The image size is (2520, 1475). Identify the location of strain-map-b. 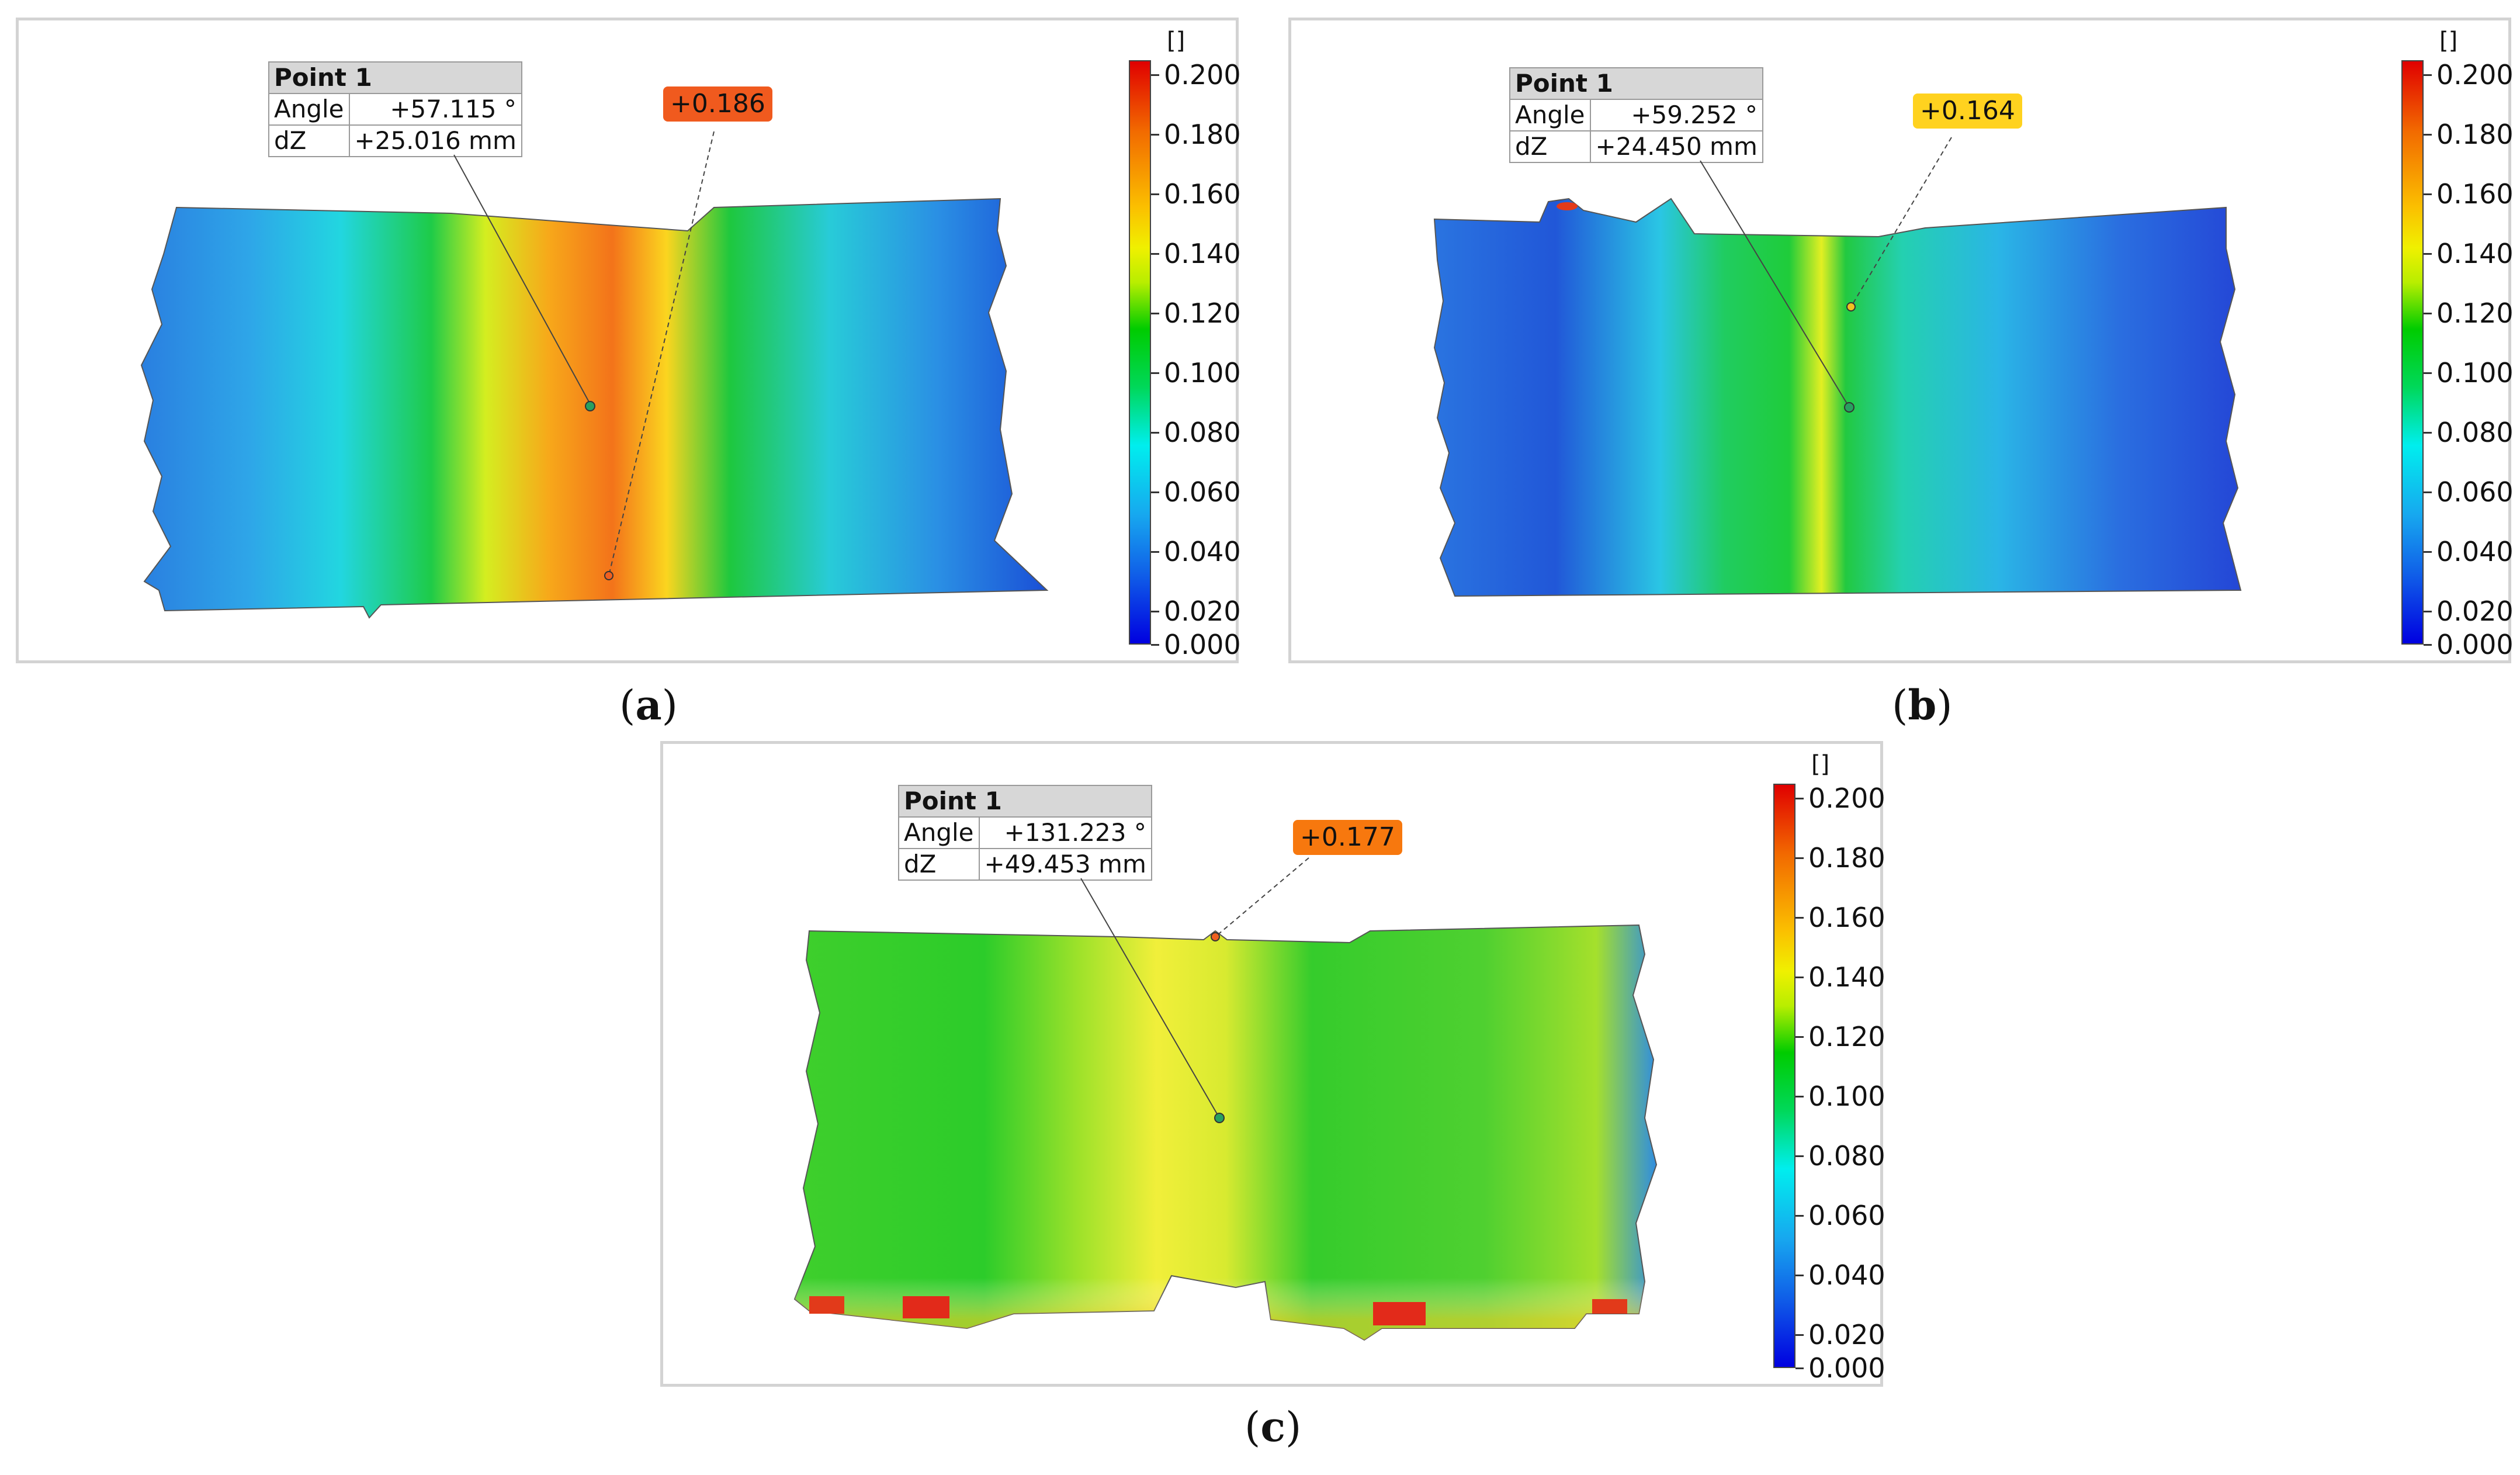
(1837, 397).